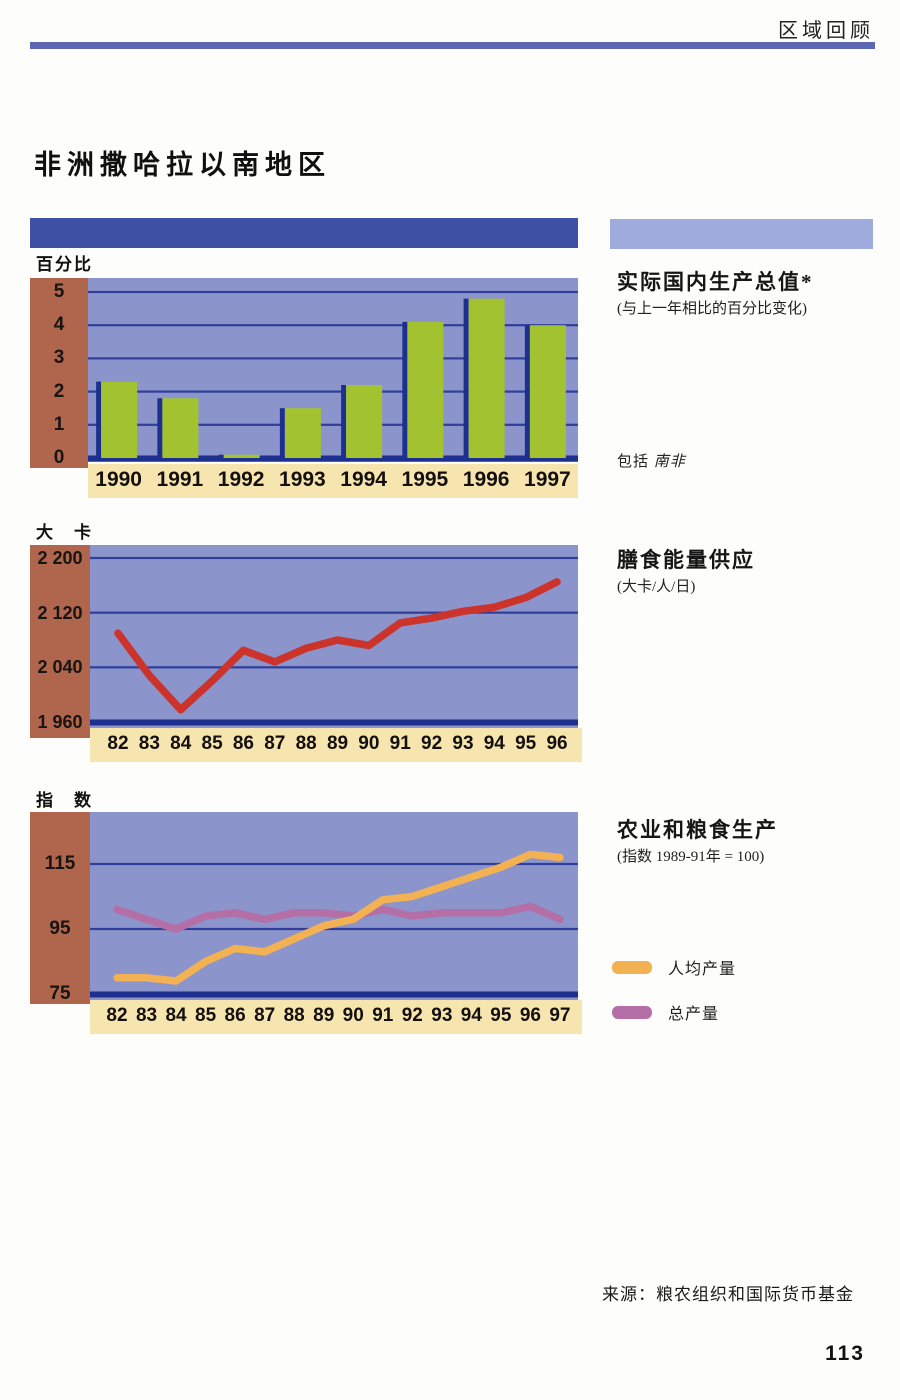 Image resolution: width=900 pixels, height=1400 pixels. What do you see at coordinates (64, 800) in the screenshot?
I see `agri-unit-label: 指 数` at bounding box center [64, 800].